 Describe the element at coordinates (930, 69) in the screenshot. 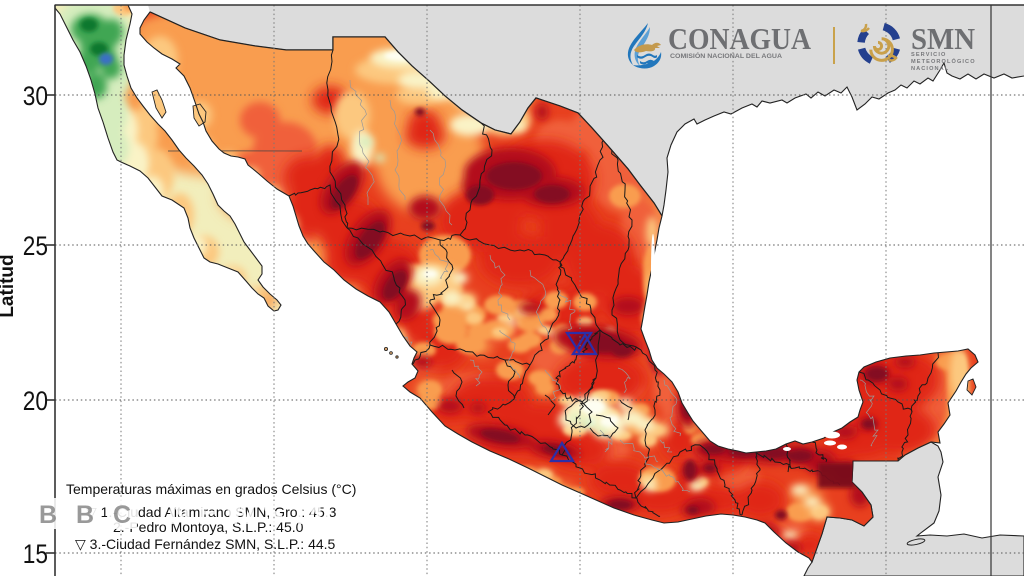

I see `svg-text: NACIONAL` at that location.